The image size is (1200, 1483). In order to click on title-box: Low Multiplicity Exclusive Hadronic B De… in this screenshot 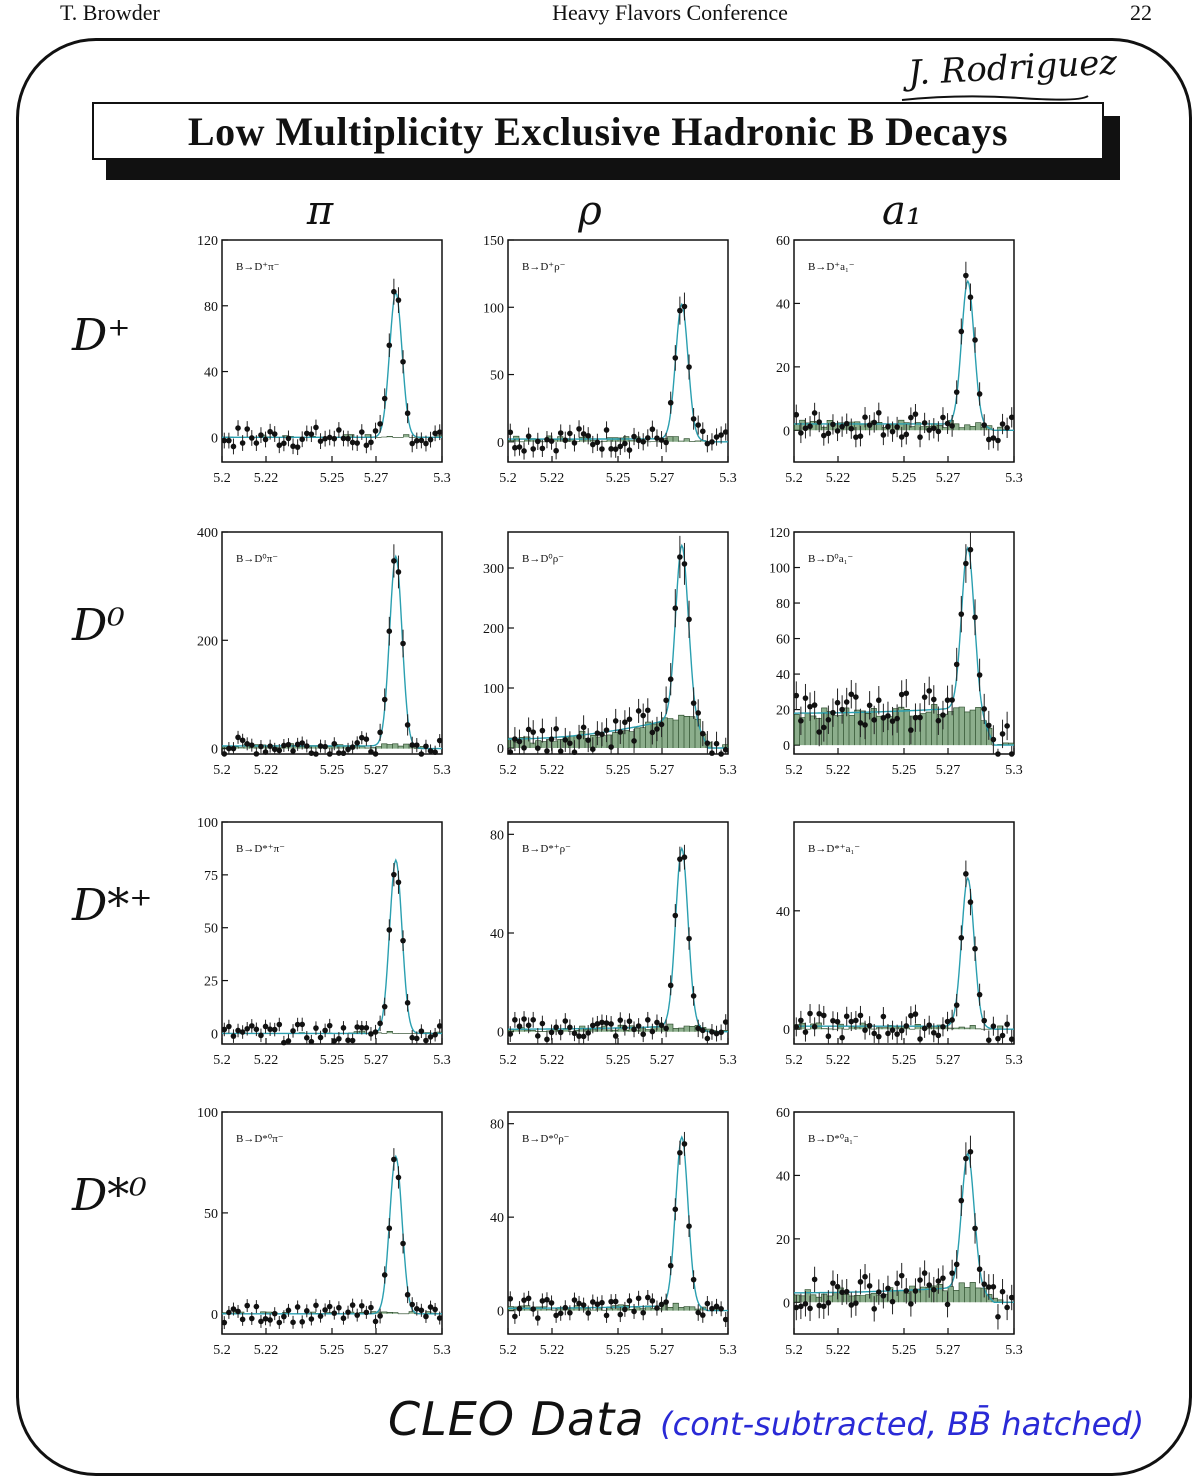, I will do `click(598, 131)`.